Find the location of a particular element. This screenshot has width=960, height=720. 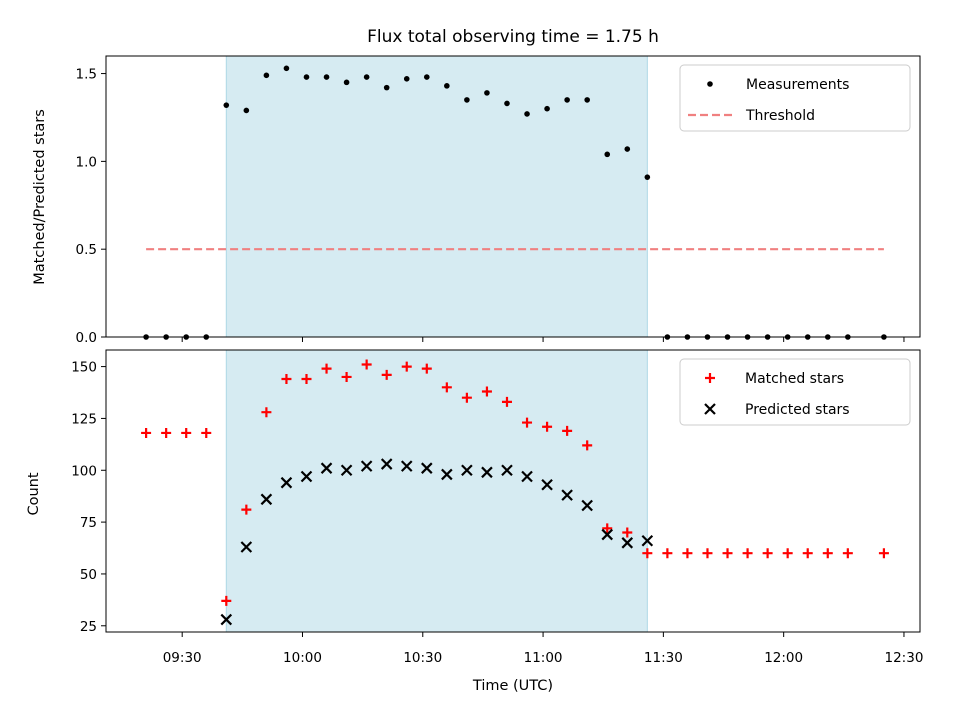

legend-box-ratio is located at coordinates (795, 98).